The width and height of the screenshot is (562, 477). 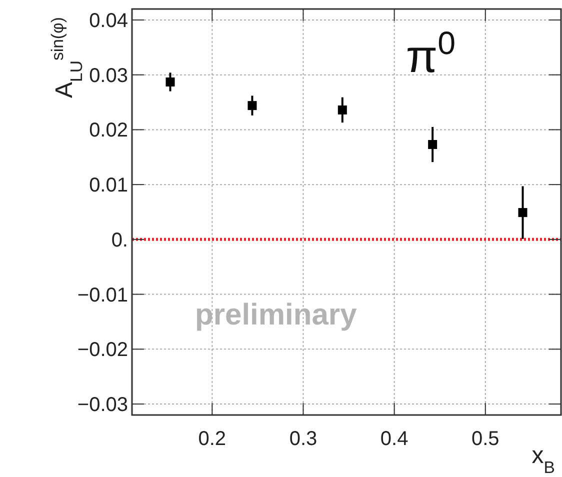 What do you see at coordinates (102, 405) in the screenshot?
I see `y-tick-label: −0.03` at bounding box center [102, 405].